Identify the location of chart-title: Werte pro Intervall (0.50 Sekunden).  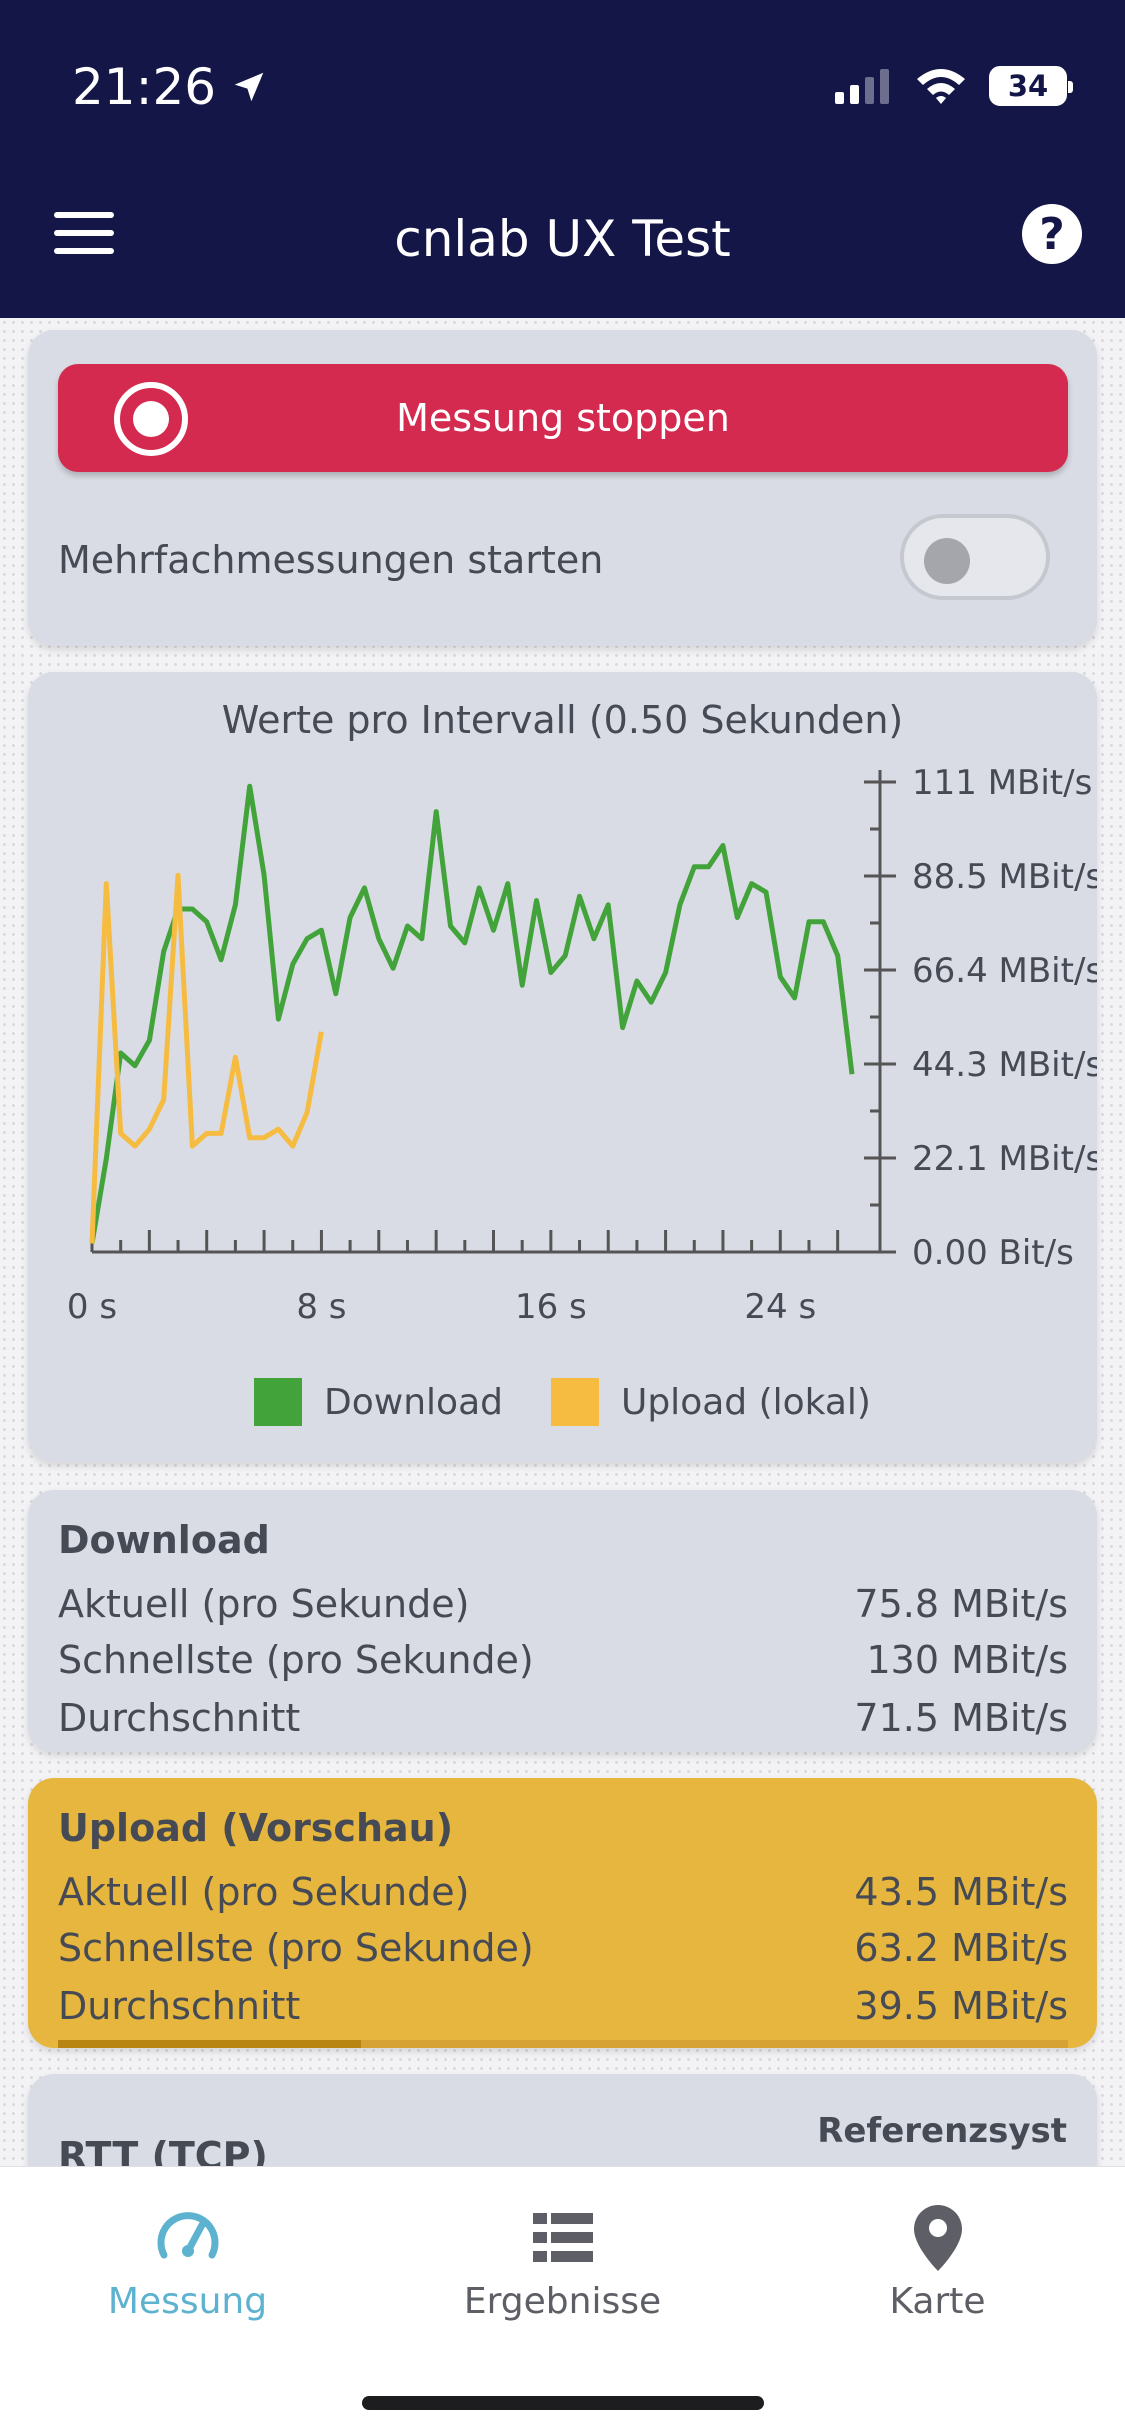
(562, 720).